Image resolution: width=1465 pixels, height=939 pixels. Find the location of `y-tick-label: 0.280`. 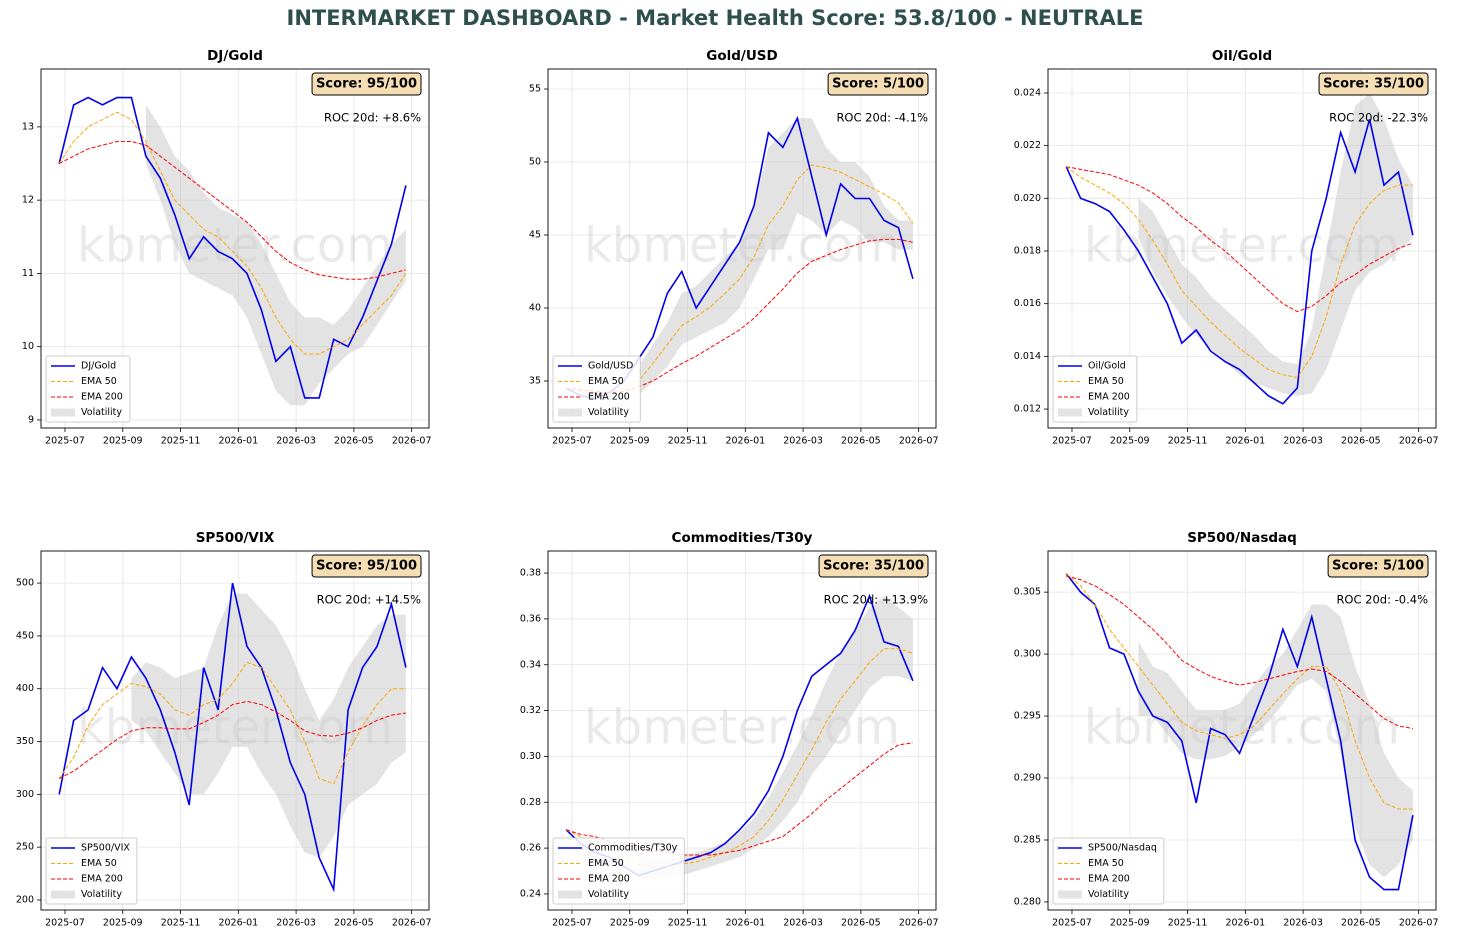

y-tick-label: 0.280 is located at coordinates (1027, 901).